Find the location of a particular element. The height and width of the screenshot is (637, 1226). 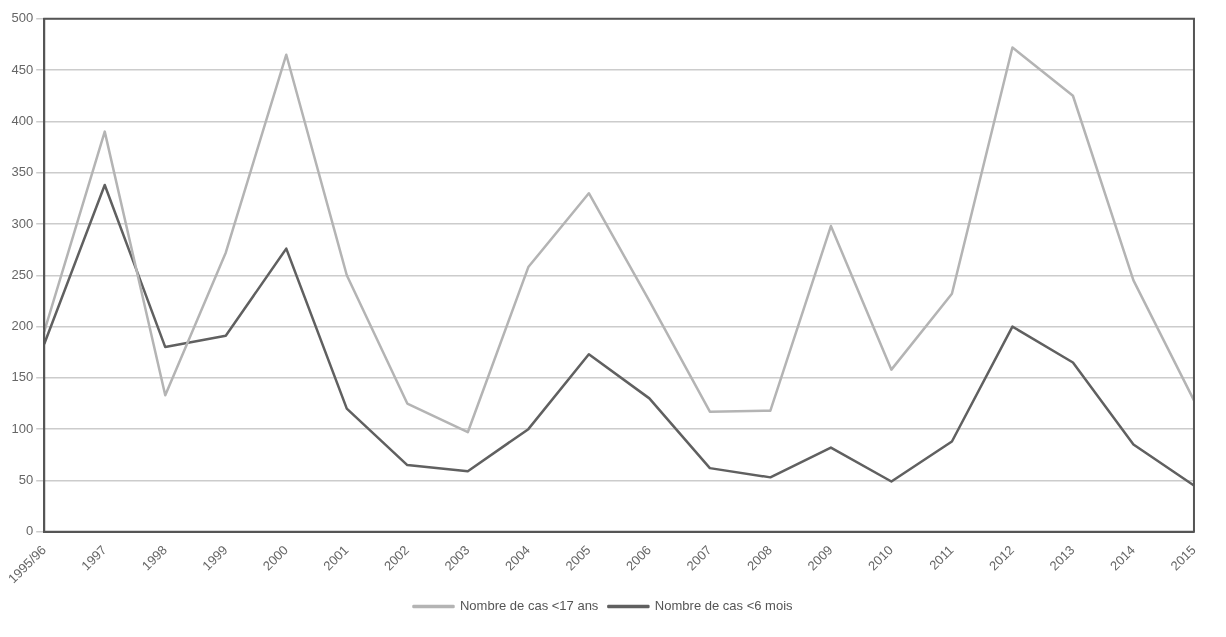

legend-label: Nombre de cas <17 ans is located at coordinates (529, 606).